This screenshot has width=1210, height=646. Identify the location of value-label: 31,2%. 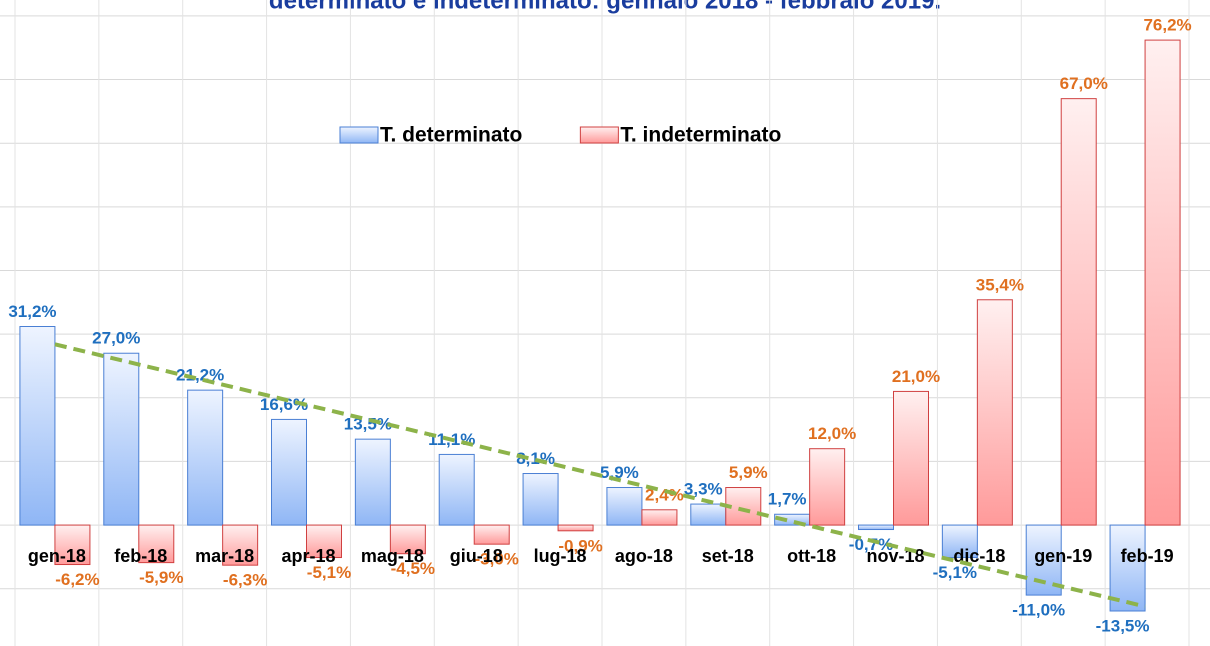
(32, 311).